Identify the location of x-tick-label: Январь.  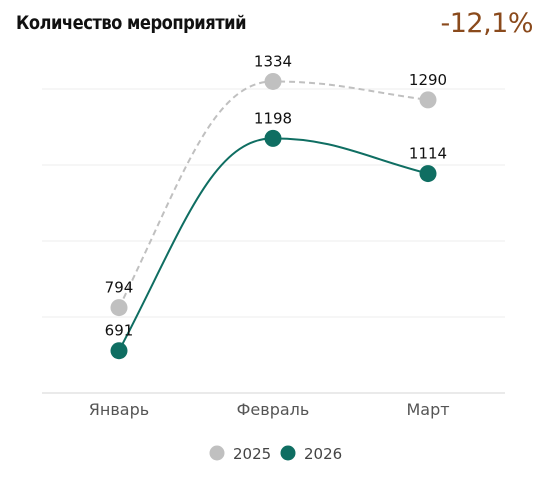
(119, 409).